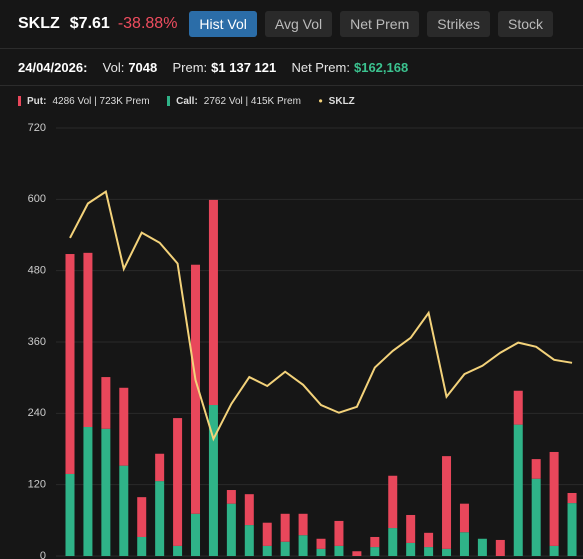 Image resolution: width=583 pixels, height=559 pixels. Describe the element at coordinates (187, 101) in the screenshot. I see `legend-label: Call:` at that location.